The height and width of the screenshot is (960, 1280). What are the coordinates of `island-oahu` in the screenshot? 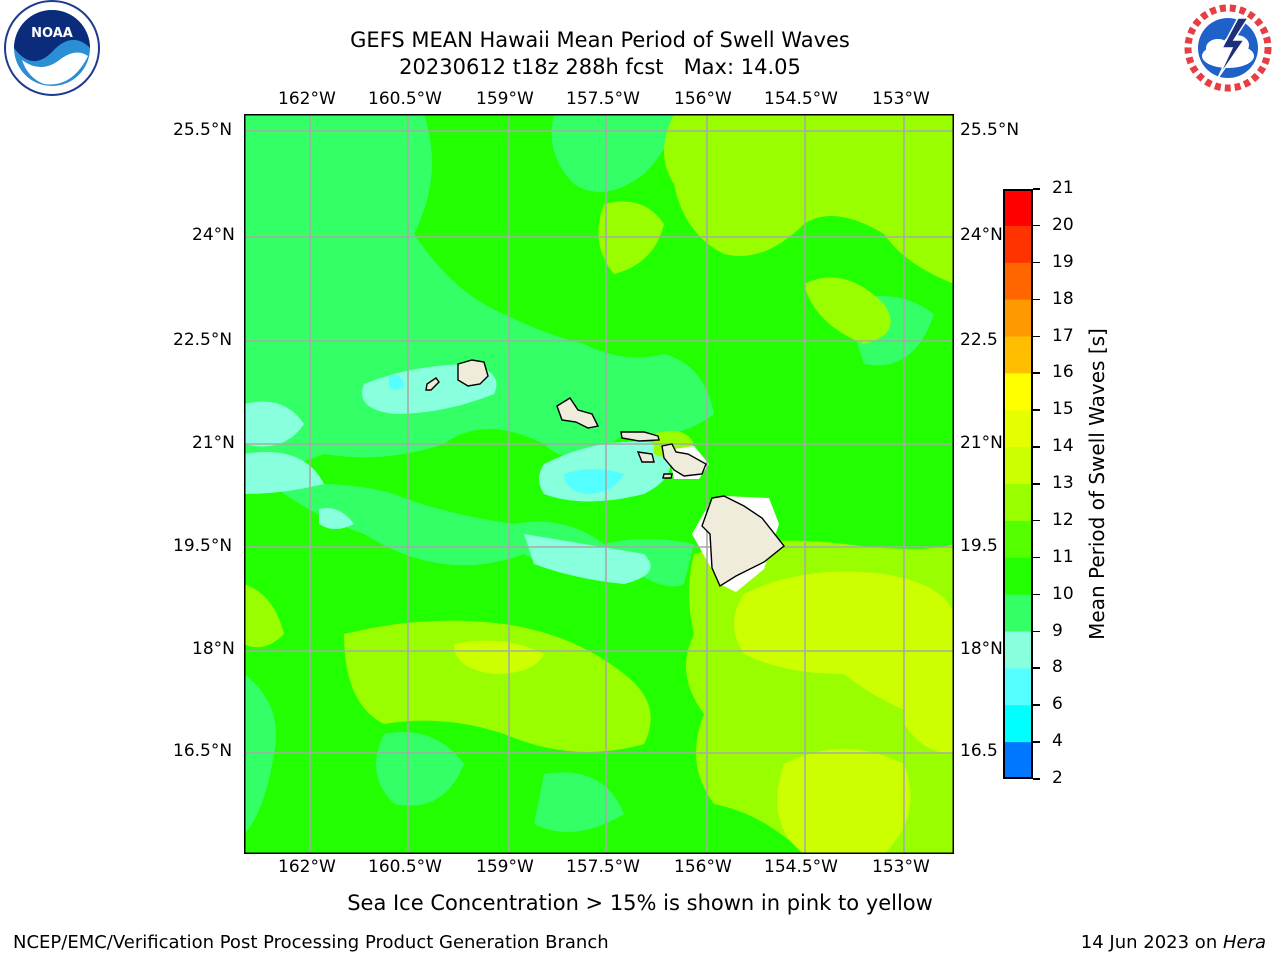 It's located at (578, 413).